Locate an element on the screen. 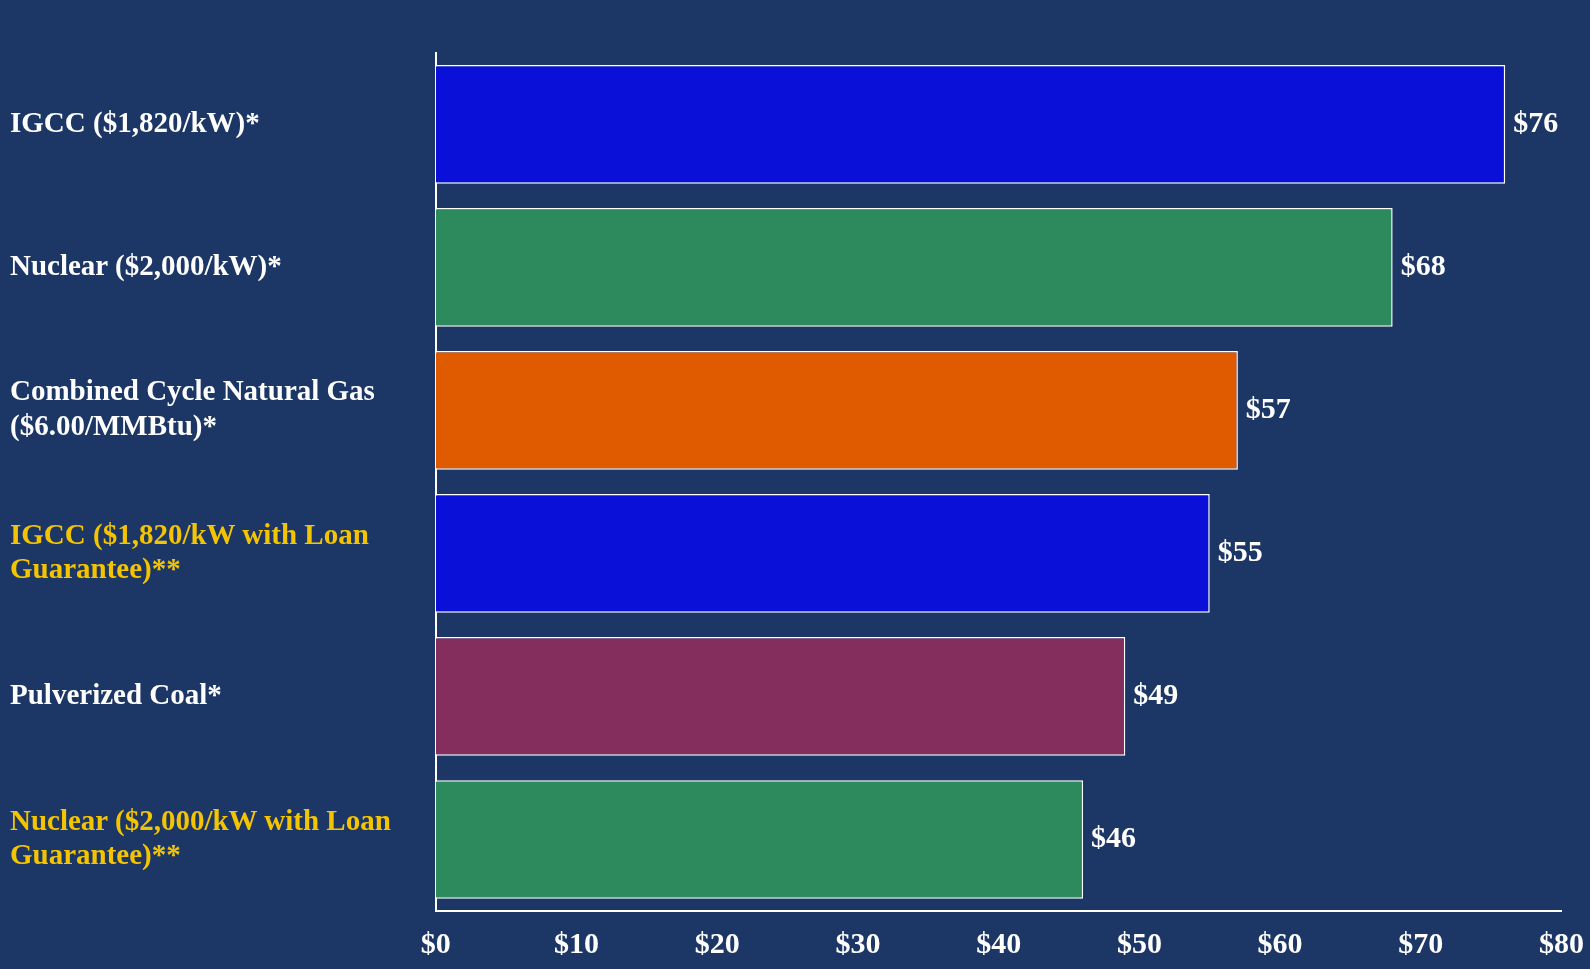 The width and height of the screenshot is (1590, 969). data-label: $49 is located at coordinates (1156, 694).